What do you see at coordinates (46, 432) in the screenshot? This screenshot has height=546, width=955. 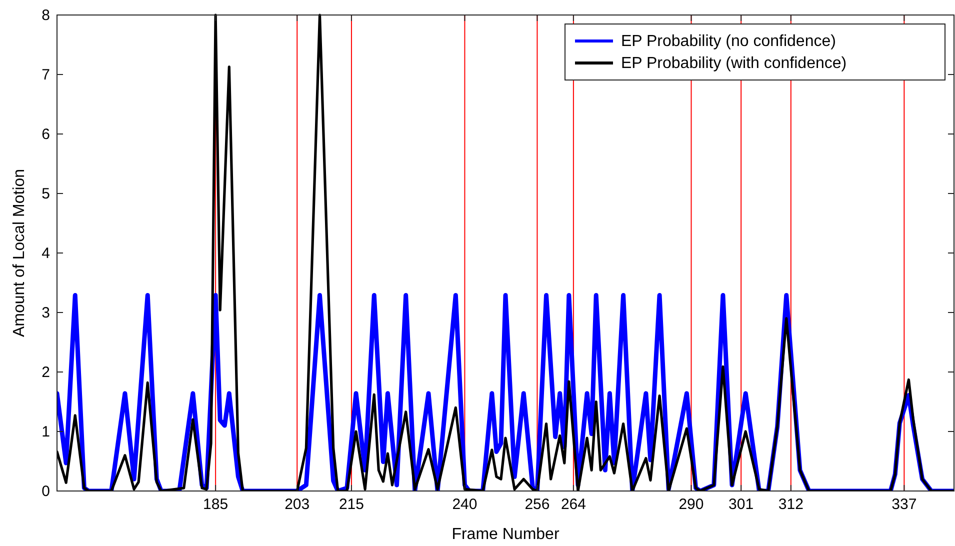 I see `y-tick-label: 1` at bounding box center [46, 432].